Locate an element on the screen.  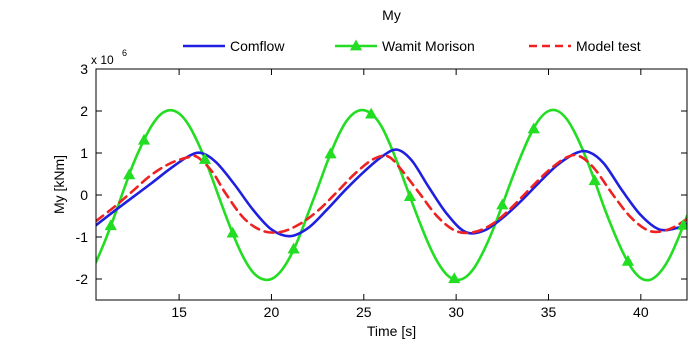
y-tick-label: -1 is located at coordinates (82, 237).